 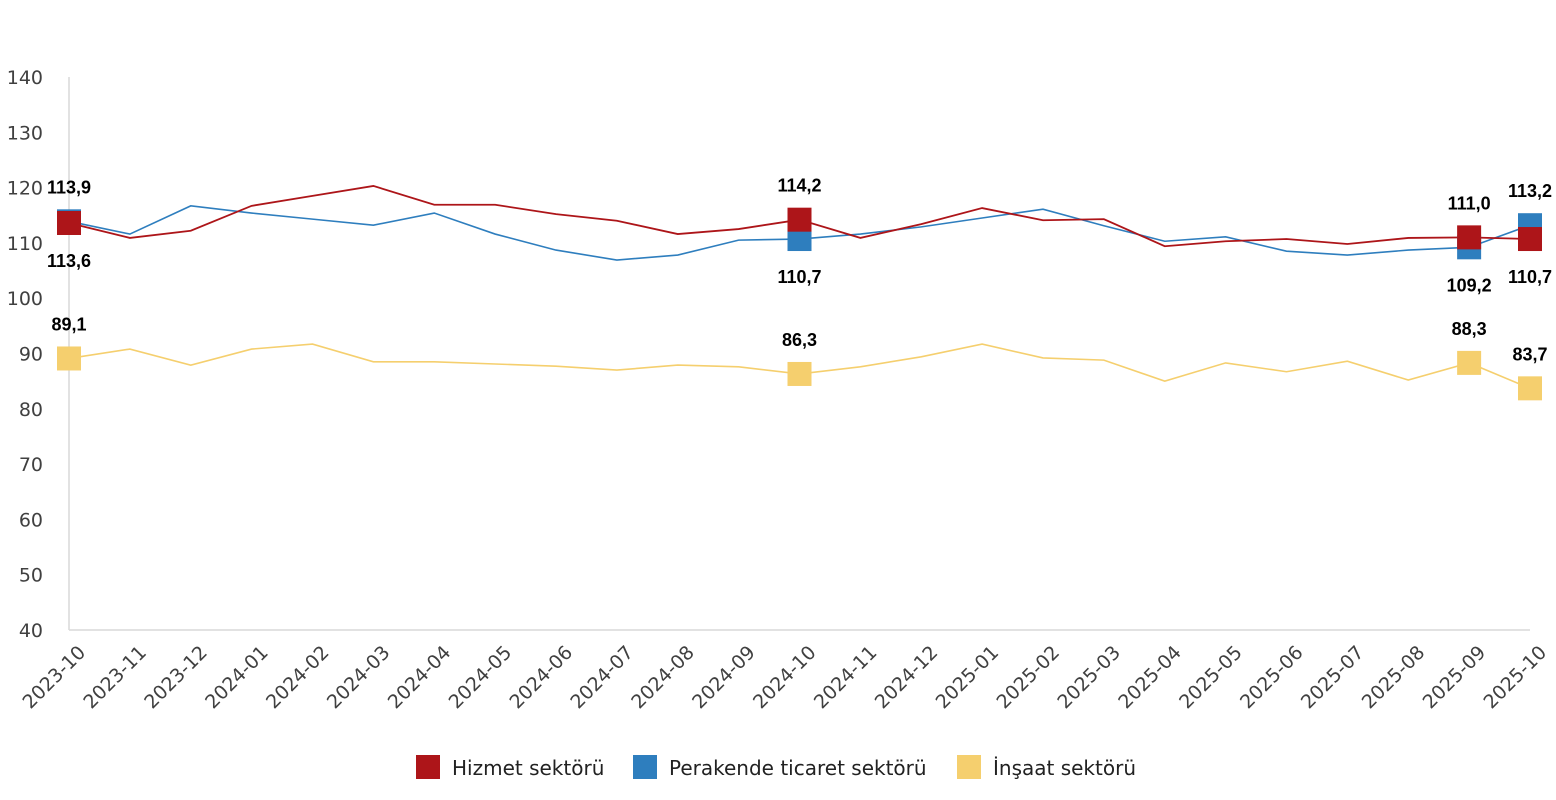 What do you see at coordinates (1469, 285) in the screenshot?
I see `data-label: 109,2` at bounding box center [1469, 285].